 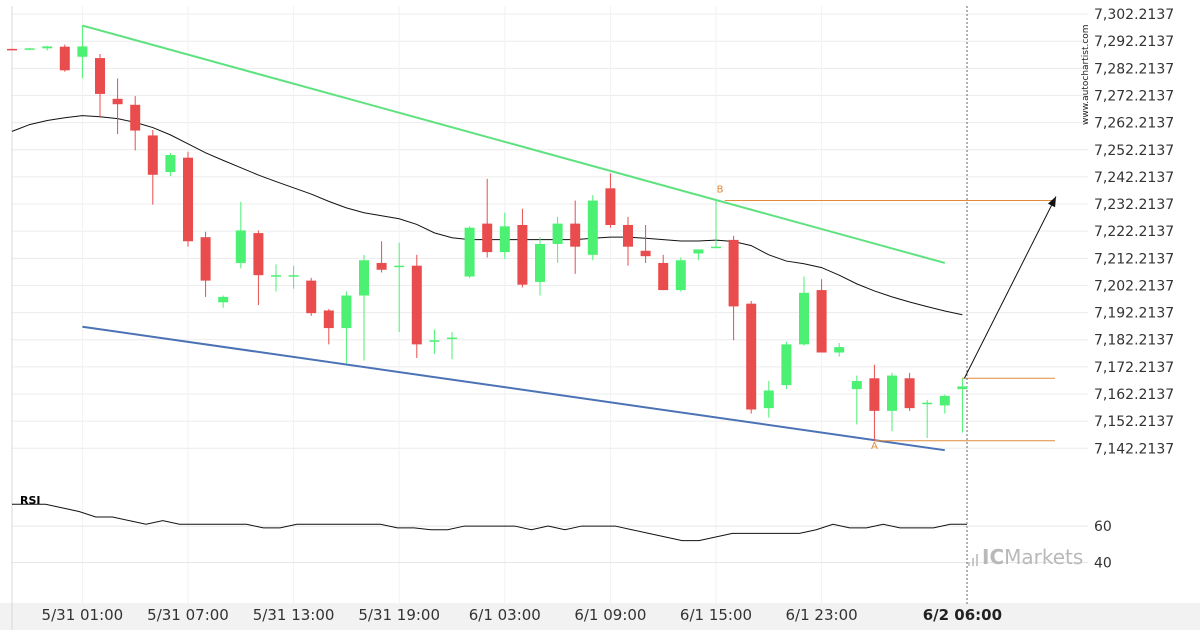 I want to click on y-tick-label: 7,192.2137, so click(x=1134, y=314).